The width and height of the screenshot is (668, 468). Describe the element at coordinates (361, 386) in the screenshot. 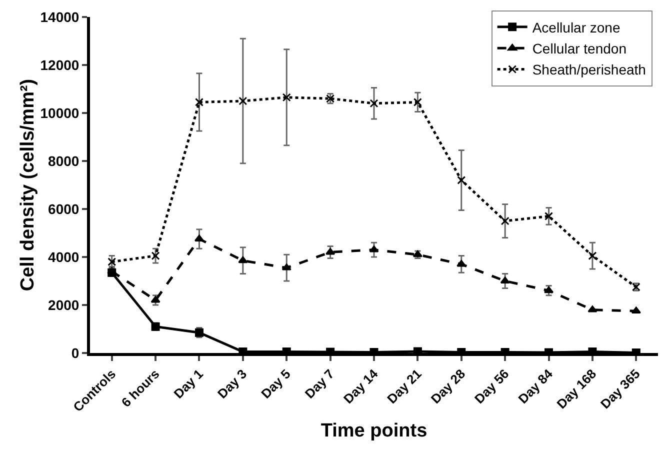

I see `x-tick-label: Day 14` at that location.